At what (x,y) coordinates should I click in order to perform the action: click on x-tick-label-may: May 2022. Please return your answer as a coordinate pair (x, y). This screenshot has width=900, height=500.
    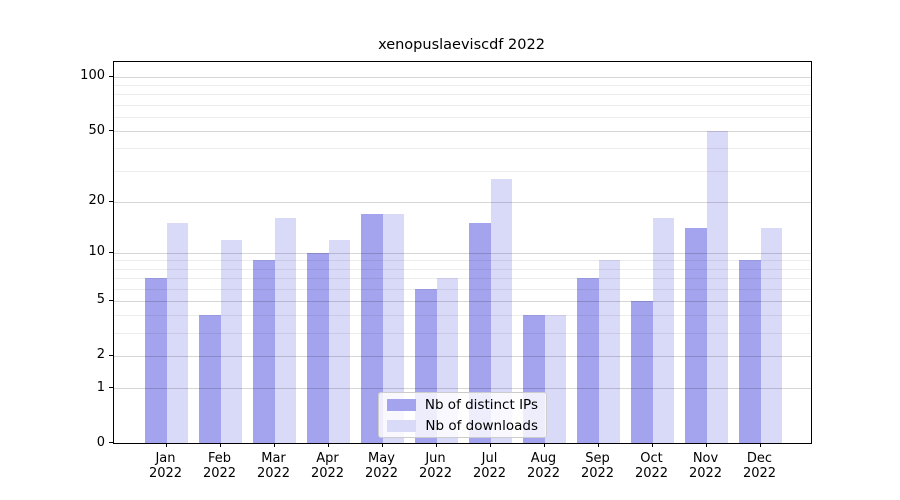
    Looking at the image, I should click on (381, 466).